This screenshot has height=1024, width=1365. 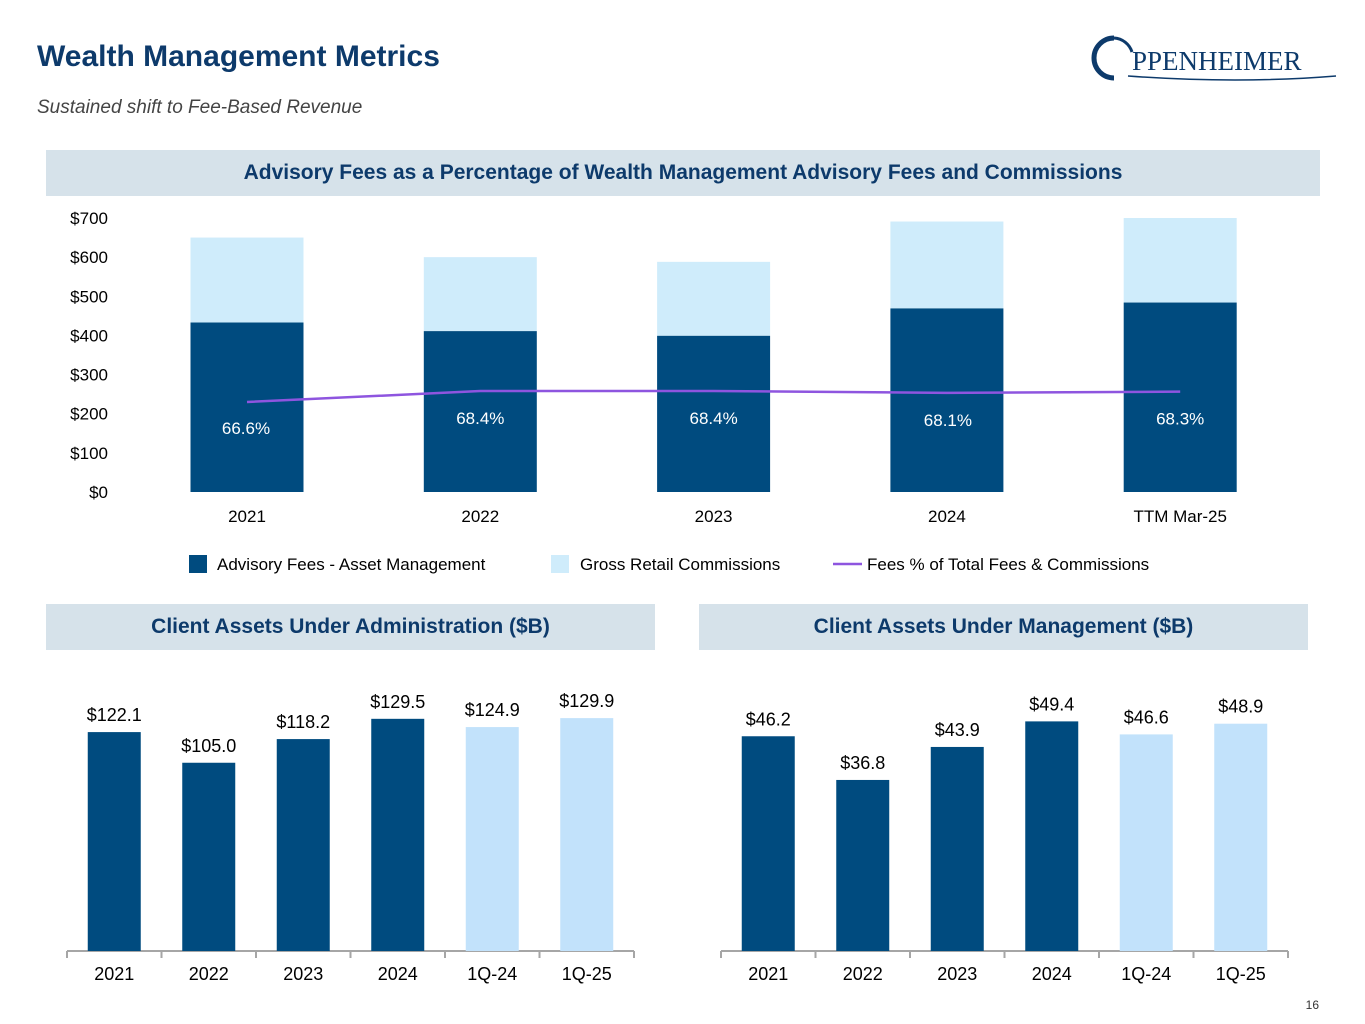 What do you see at coordinates (948, 420) in the screenshot?
I see `percent-data-label: 68.1%` at bounding box center [948, 420].